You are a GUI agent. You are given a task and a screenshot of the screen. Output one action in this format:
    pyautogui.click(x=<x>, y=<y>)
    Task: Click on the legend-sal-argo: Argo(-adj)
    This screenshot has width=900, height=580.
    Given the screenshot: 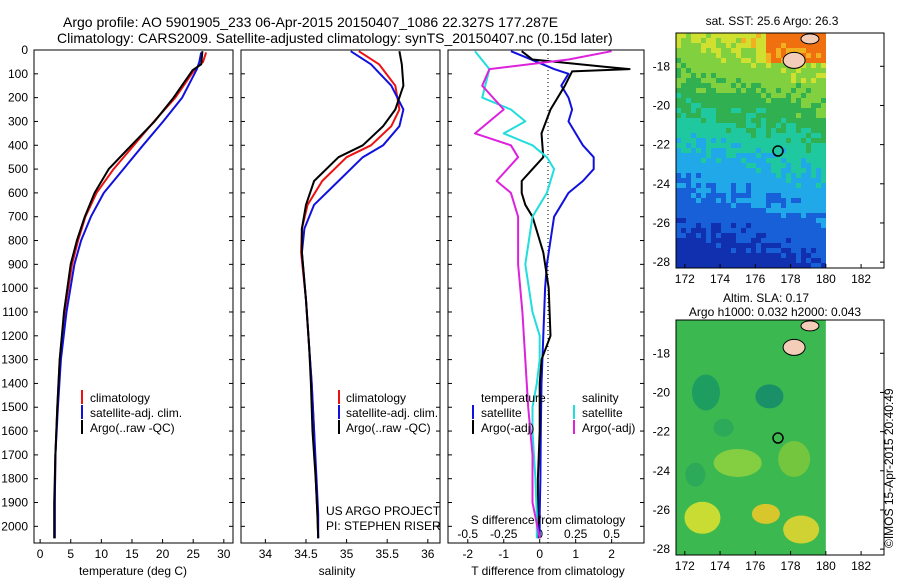 What is the action you would take?
    pyautogui.click(x=608, y=428)
    